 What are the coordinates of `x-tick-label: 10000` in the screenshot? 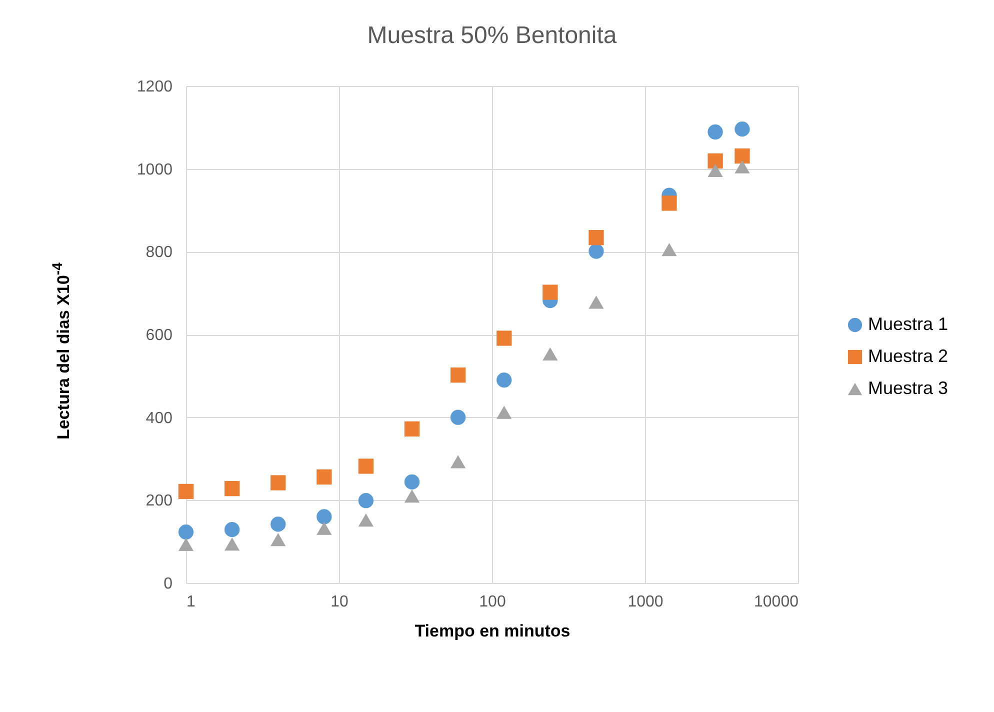 It's located at (776, 602).